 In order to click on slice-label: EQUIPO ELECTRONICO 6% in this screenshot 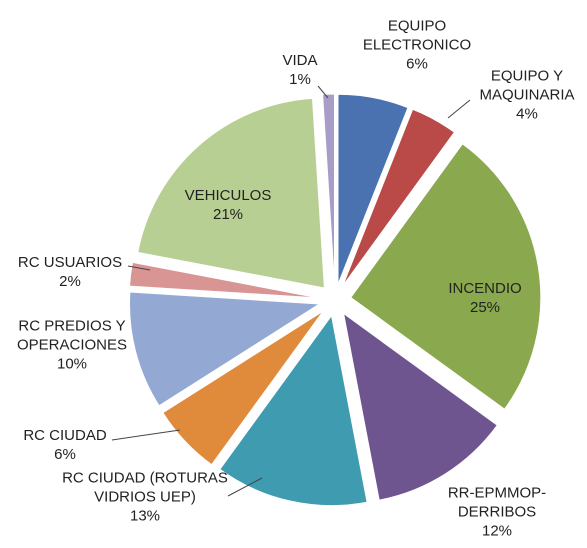, I will do `click(417, 45)`.